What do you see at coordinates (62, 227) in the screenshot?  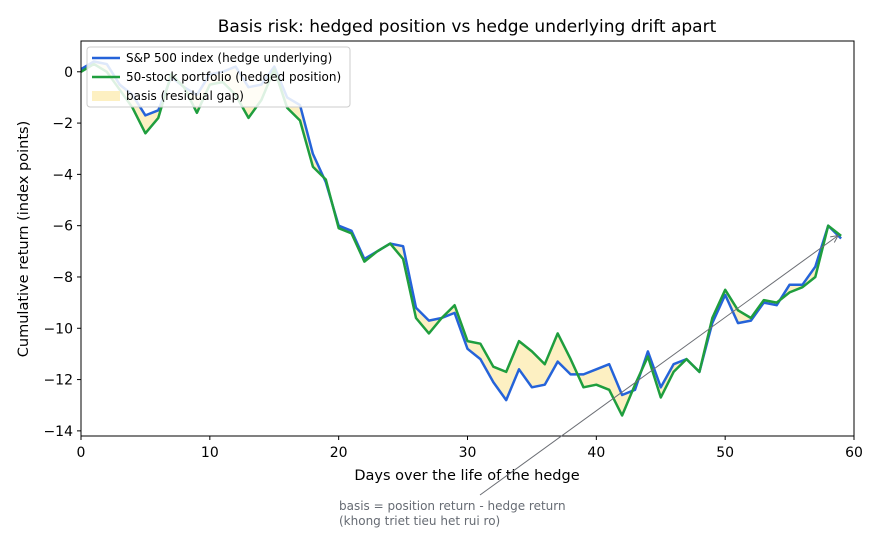 I see `y-tick-label: −6` at bounding box center [62, 227].